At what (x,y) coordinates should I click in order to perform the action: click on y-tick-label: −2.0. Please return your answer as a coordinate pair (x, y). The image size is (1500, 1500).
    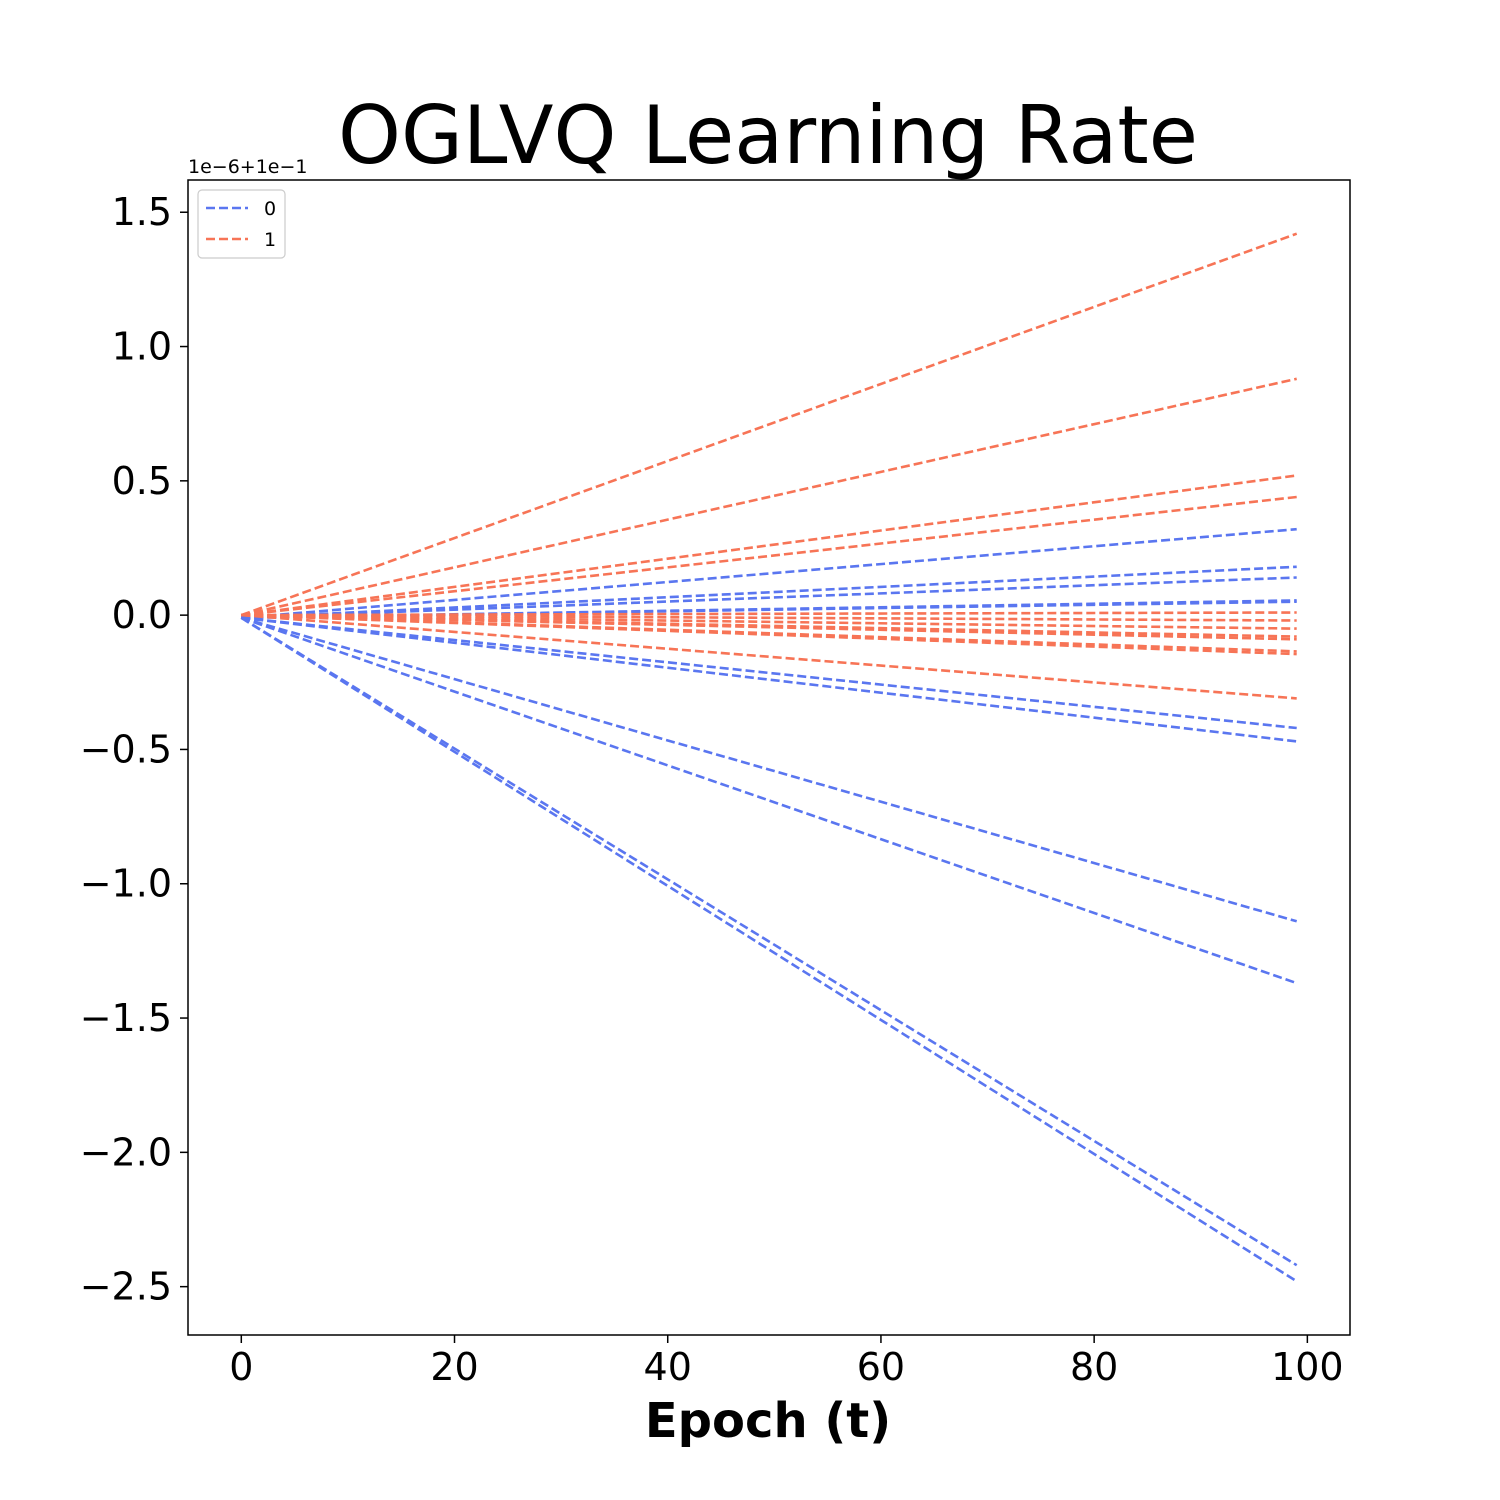
    Looking at the image, I should click on (126, 1152).